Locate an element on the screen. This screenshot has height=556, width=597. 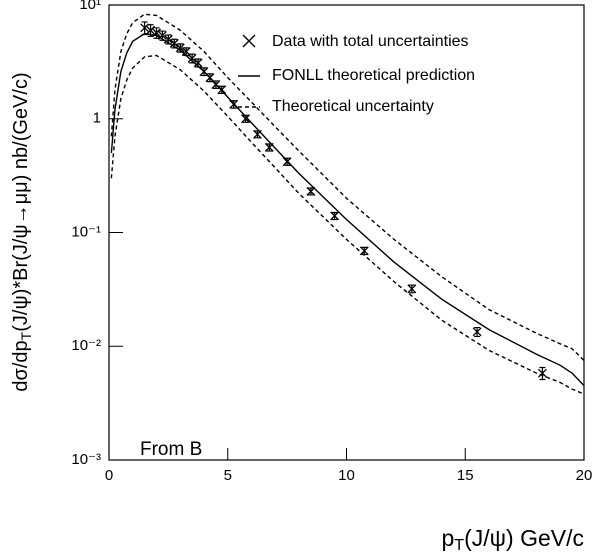
x-label-rest: (J/ψ) GeV/c is located at coordinates (524, 538).